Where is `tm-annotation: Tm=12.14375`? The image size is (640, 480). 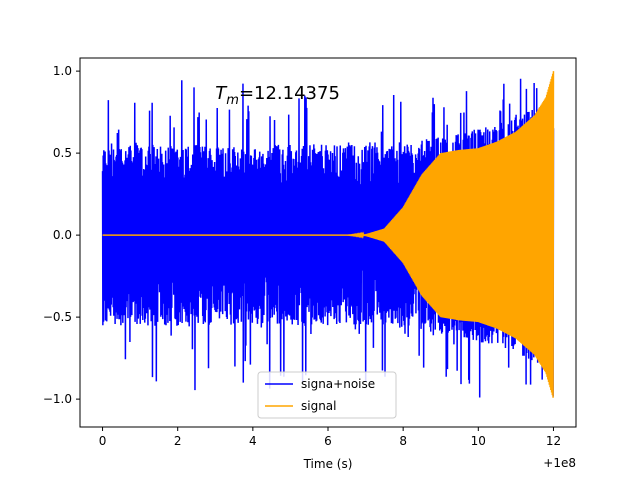 tm-annotation: Tm=12.14375 is located at coordinates (277, 95).